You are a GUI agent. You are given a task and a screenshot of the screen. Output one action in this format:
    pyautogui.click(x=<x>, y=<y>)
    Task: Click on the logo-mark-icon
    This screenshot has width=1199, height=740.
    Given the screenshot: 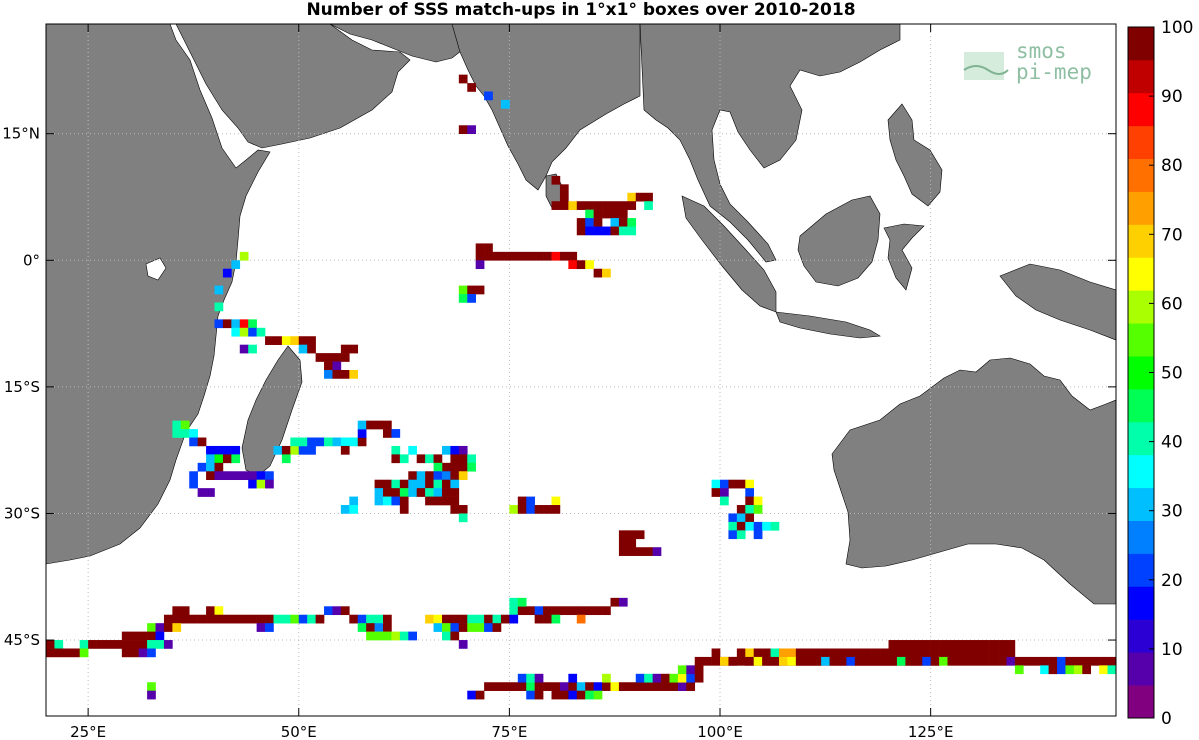 What is the action you would take?
    pyautogui.click(x=986, y=66)
    